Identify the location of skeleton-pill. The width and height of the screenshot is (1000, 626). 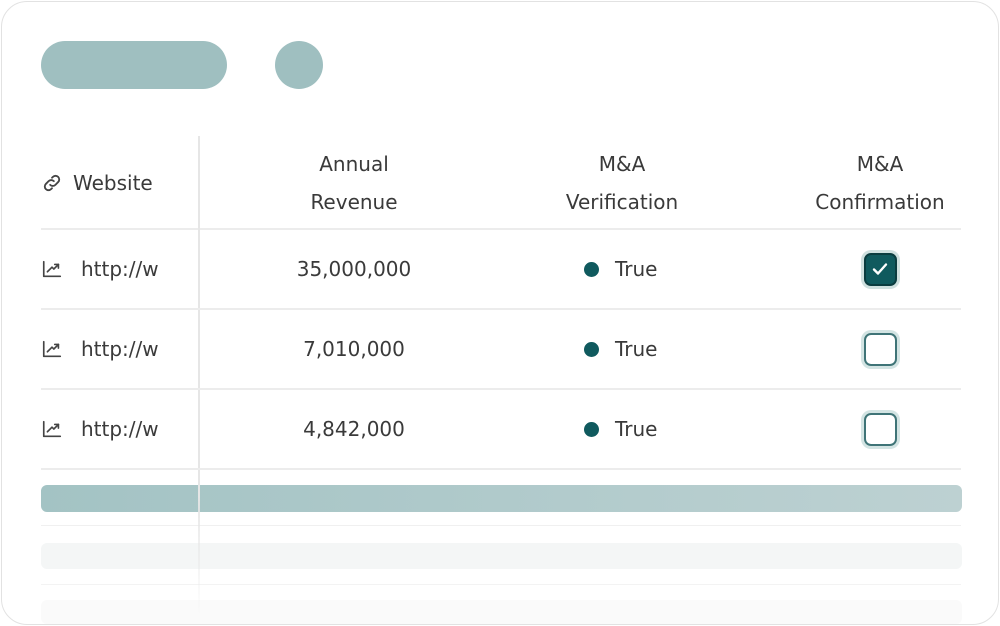
(134, 65).